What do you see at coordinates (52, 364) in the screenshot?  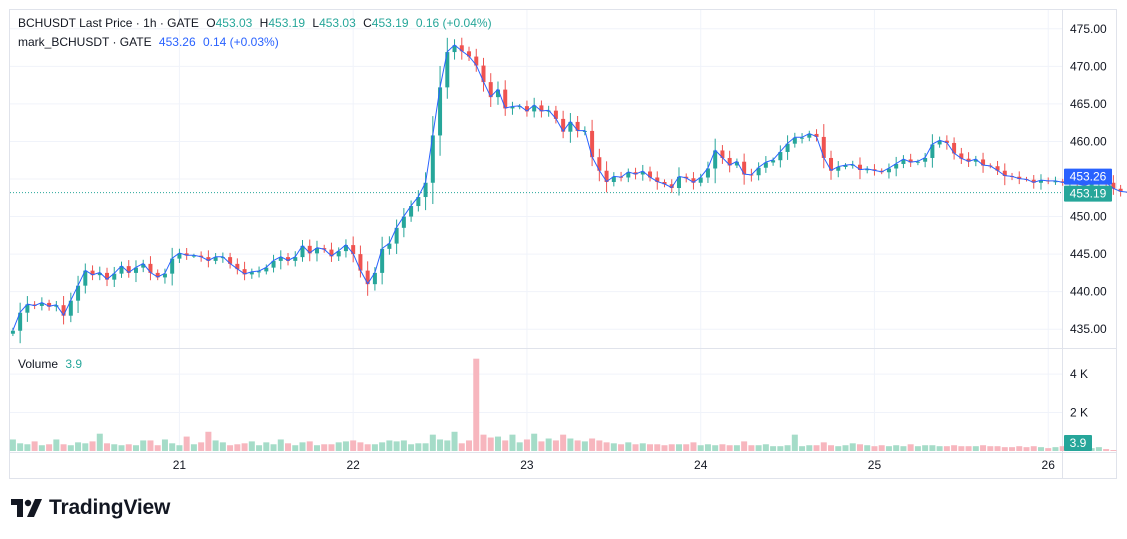 I see `legend-volume: Volume 3.9` at bounding box center [52, 364].